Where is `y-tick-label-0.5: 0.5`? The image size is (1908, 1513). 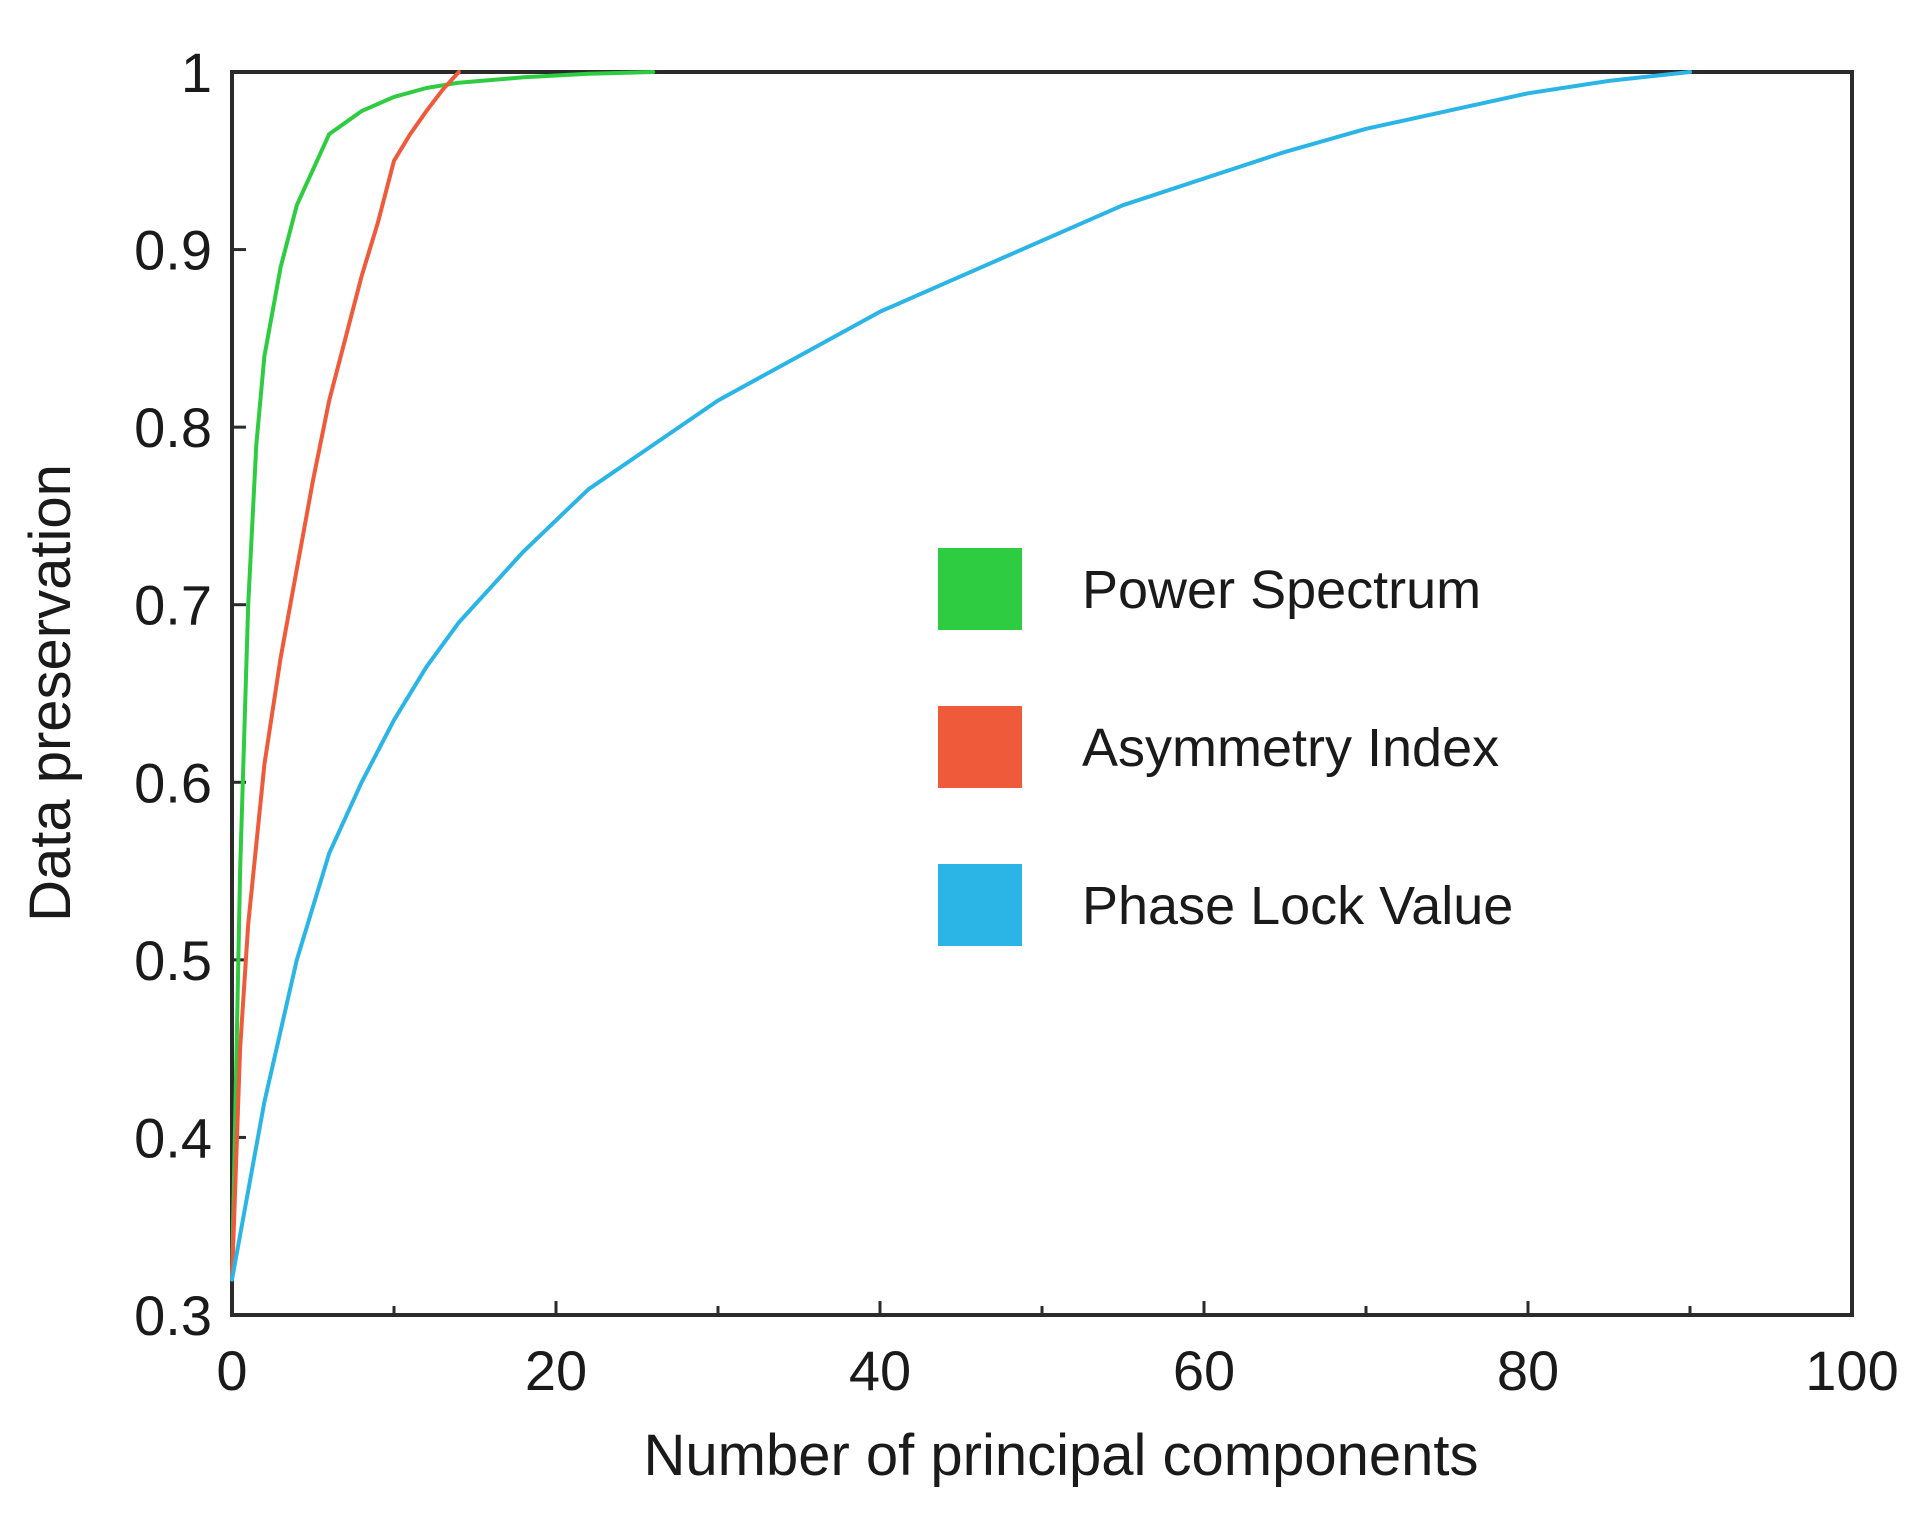 y-tick-label-0.5: 0.5 is located at coordinates (173, 960).